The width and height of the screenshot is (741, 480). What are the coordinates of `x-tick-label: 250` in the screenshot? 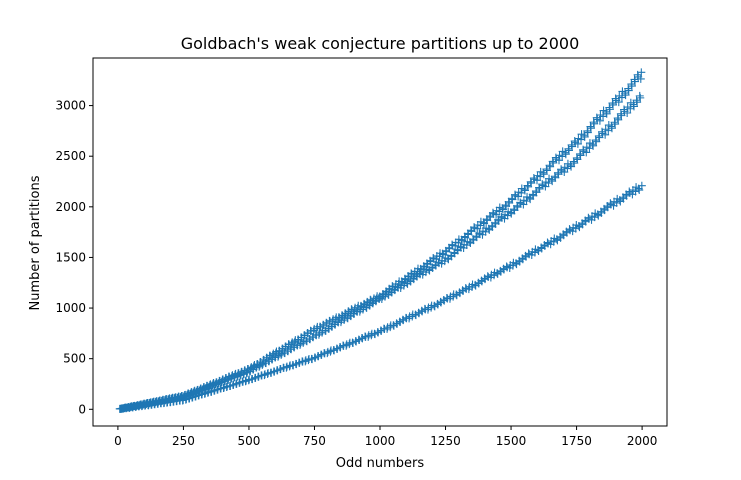 It's located at (183, 441).